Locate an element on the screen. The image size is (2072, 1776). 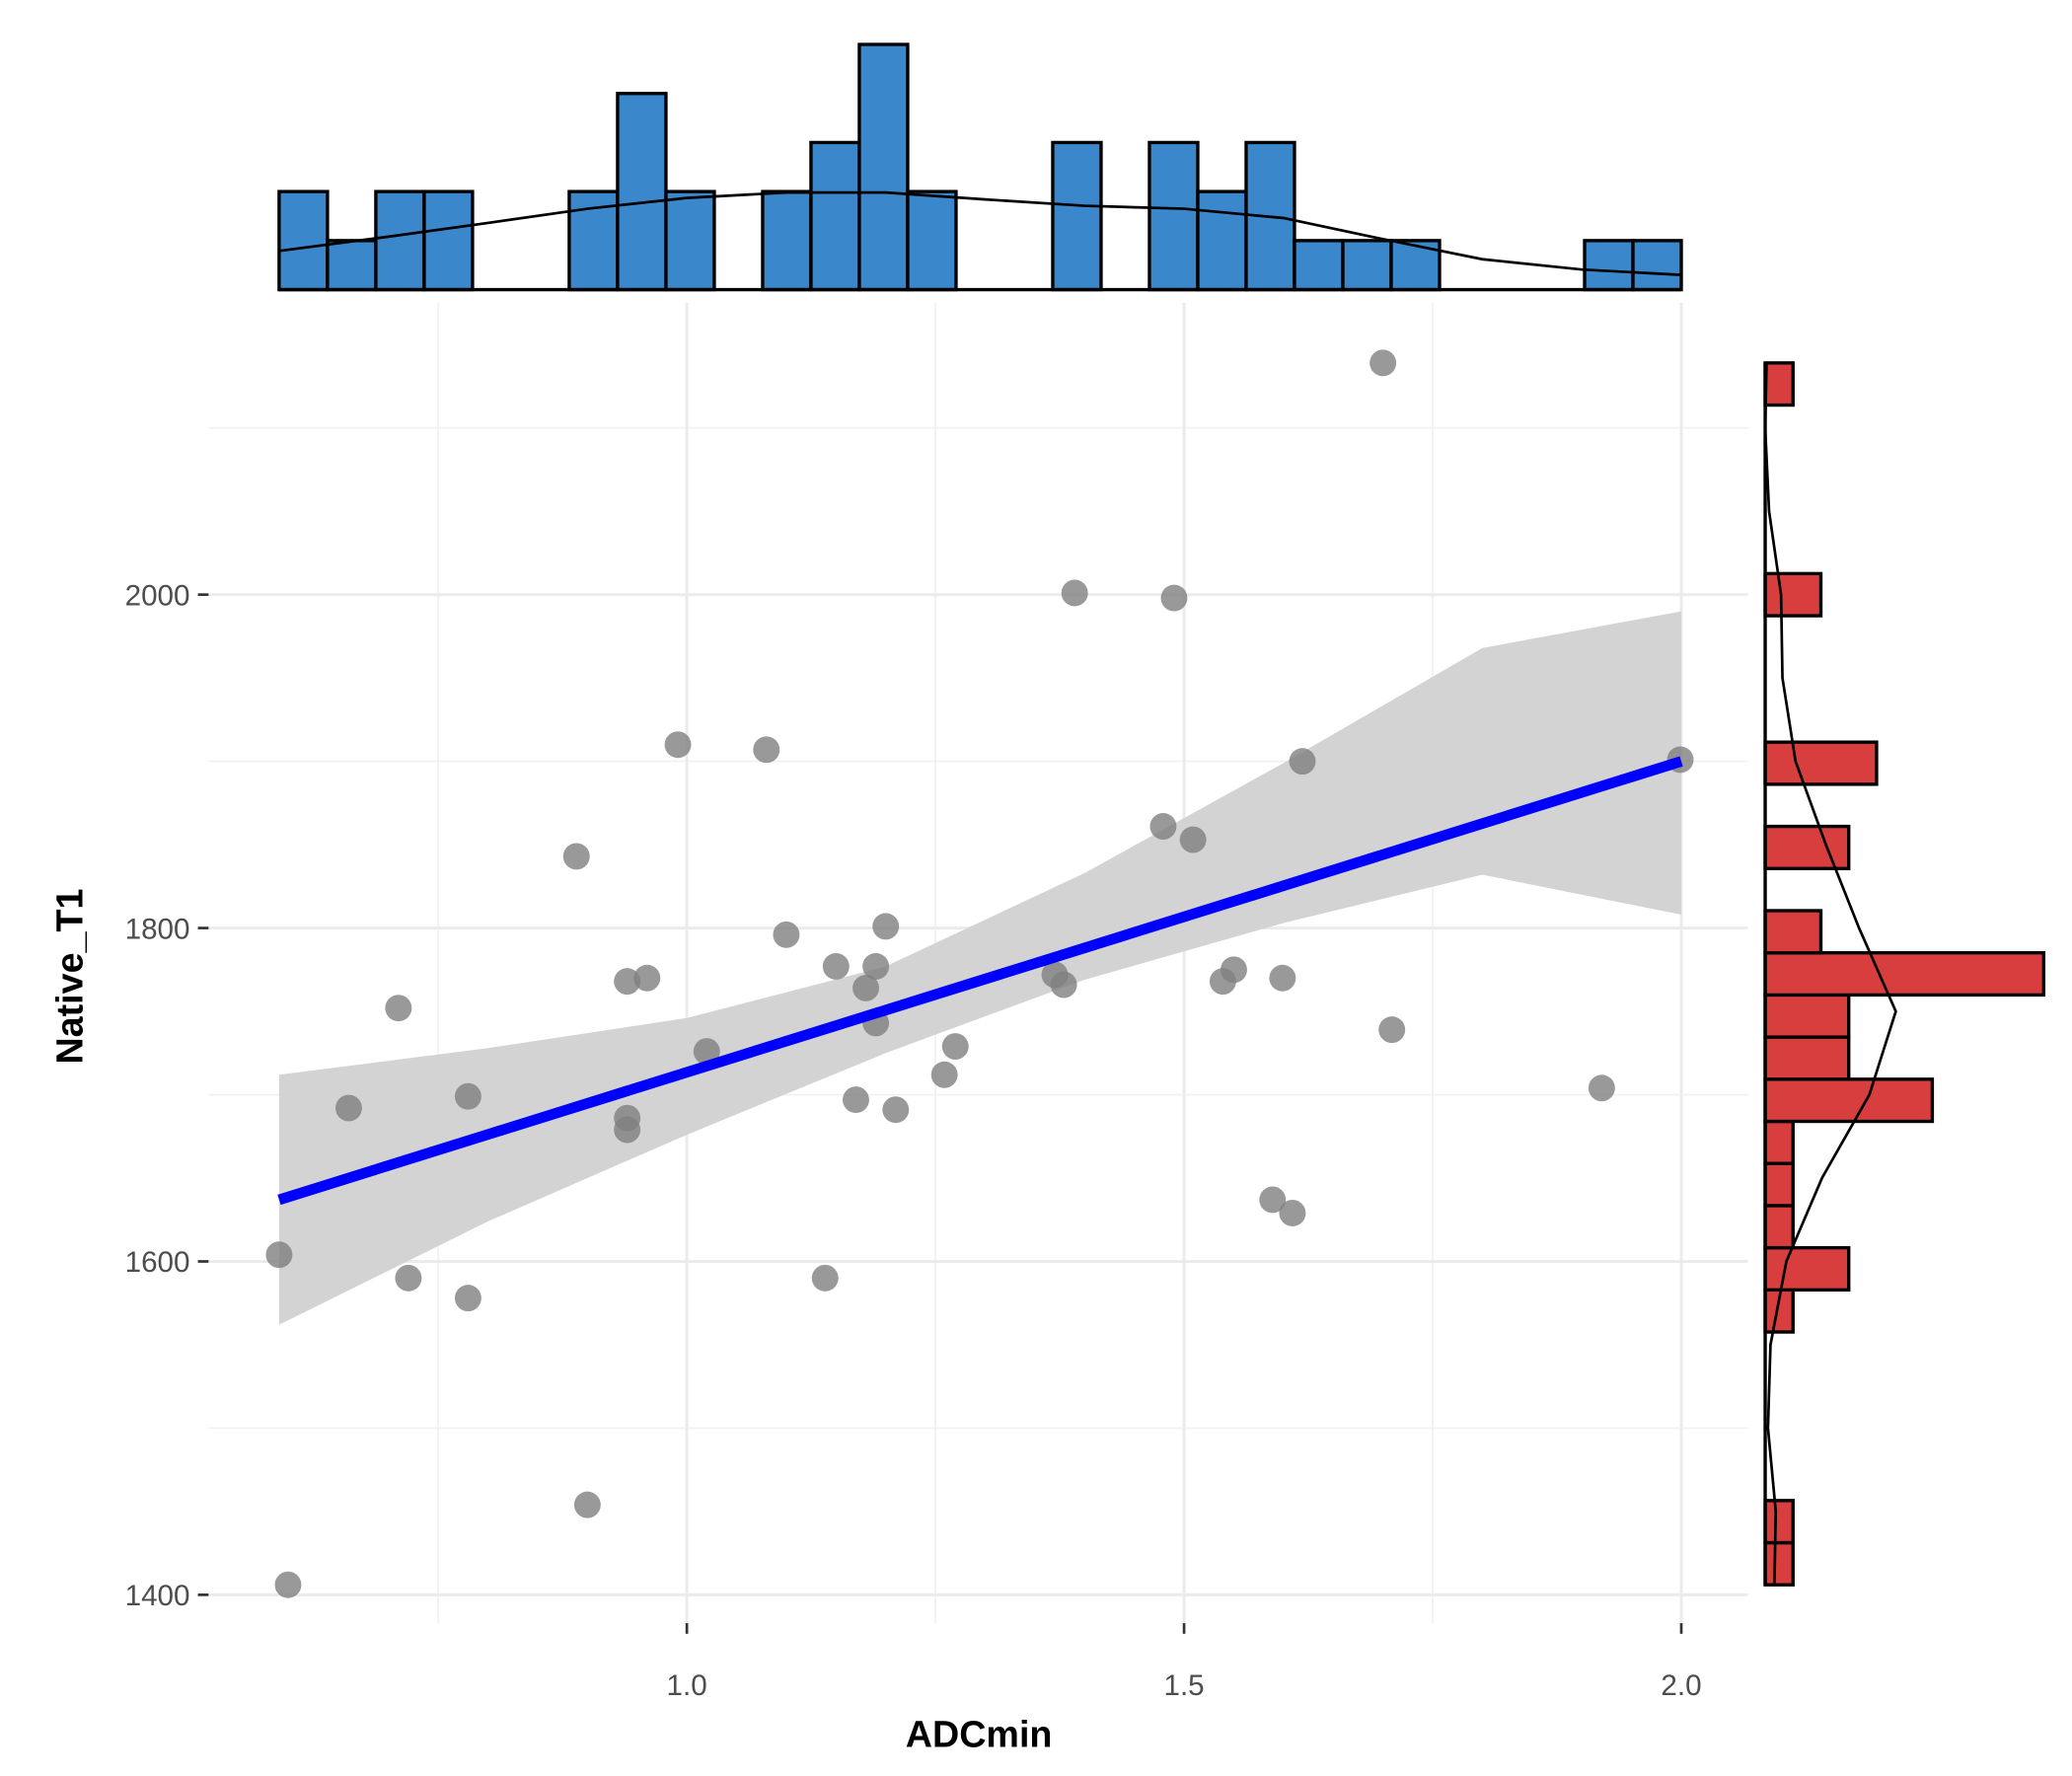
y-tick-label: 1400 is located at coordinates (157, 1596).